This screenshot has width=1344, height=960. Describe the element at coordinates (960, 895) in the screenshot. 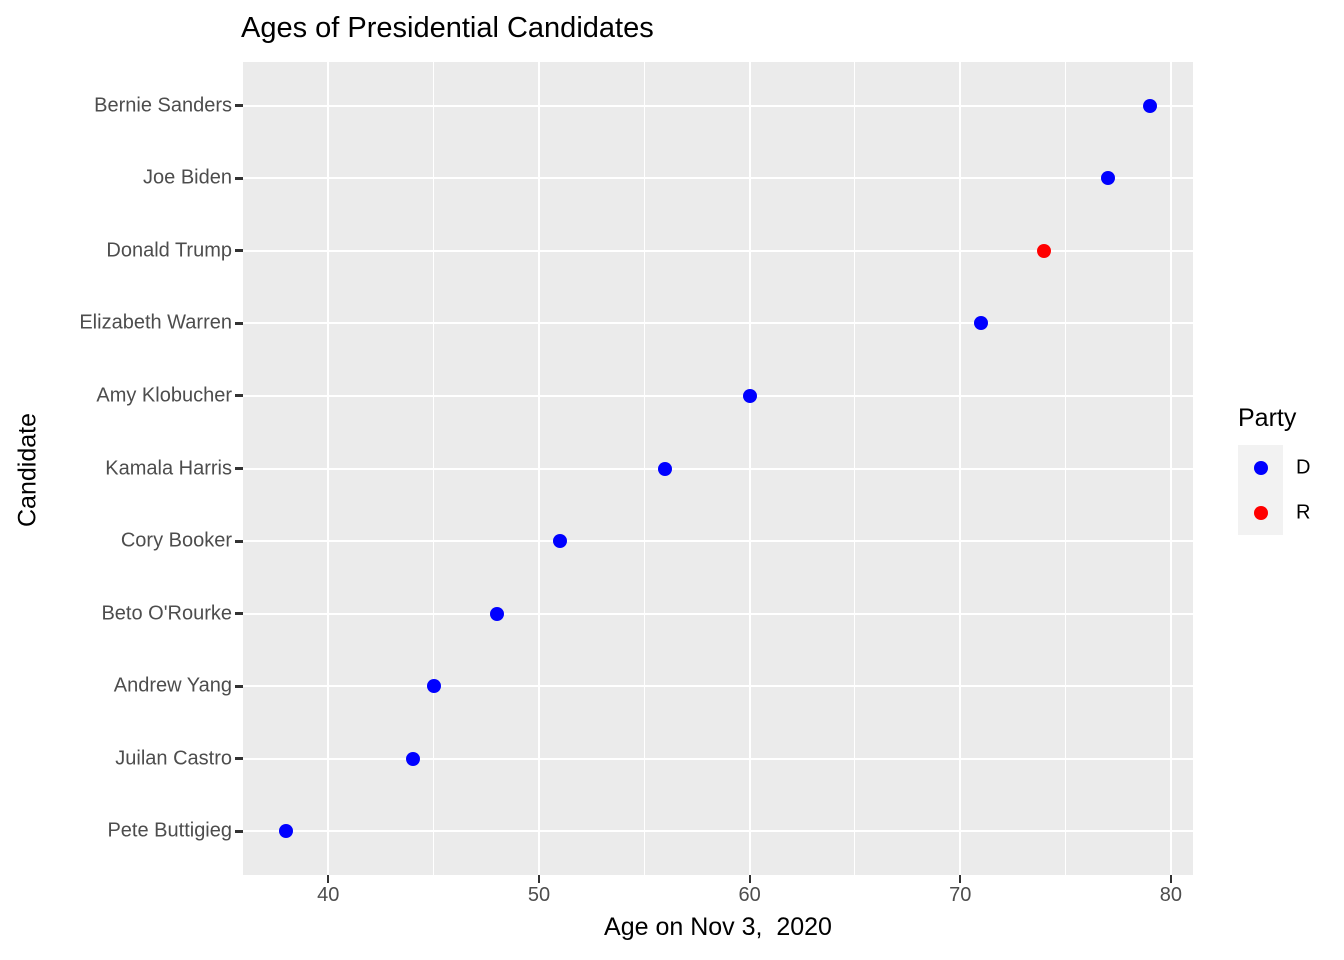

I see `x-tick-label: 70` at that location.